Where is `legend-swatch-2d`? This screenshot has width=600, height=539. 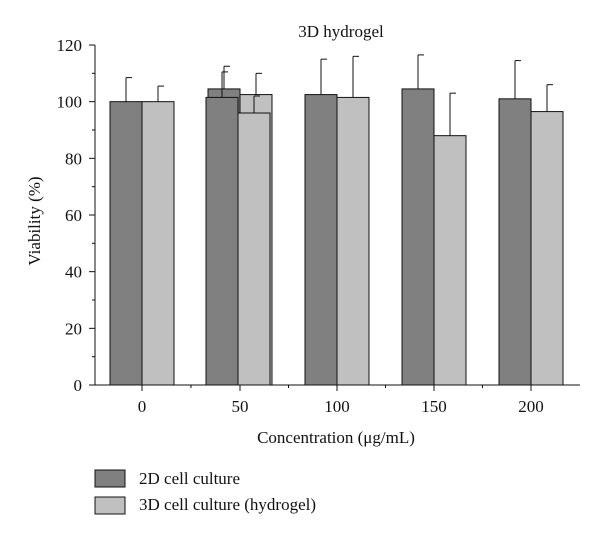
legend-swatch-2d is located at coordinates (110, 478).